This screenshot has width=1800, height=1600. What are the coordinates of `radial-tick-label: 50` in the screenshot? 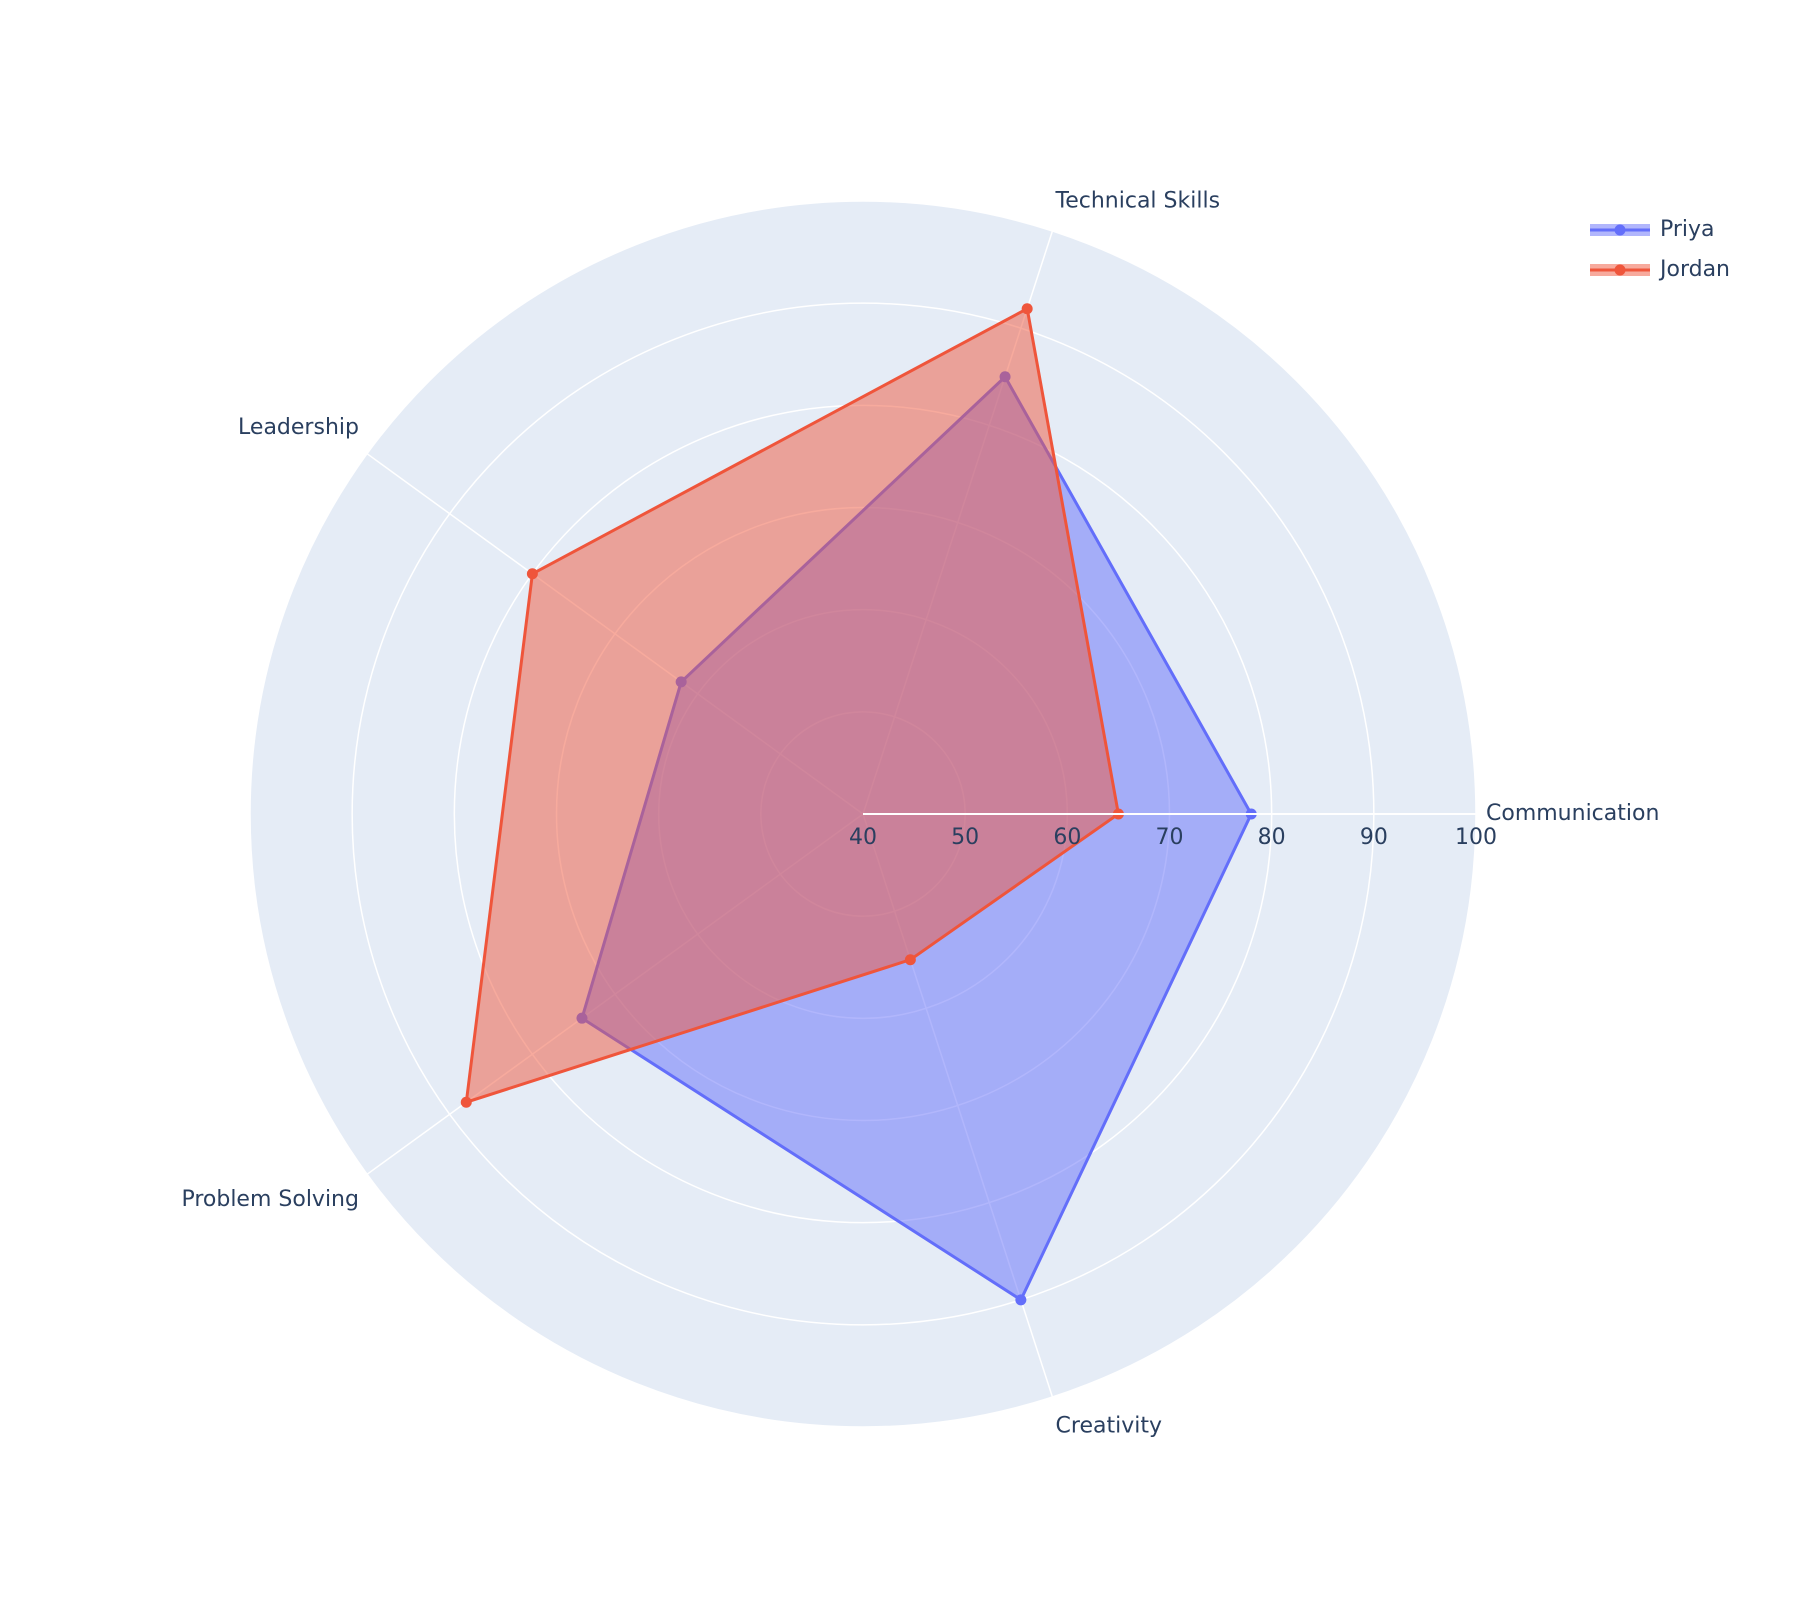 It's located at (965, 837).